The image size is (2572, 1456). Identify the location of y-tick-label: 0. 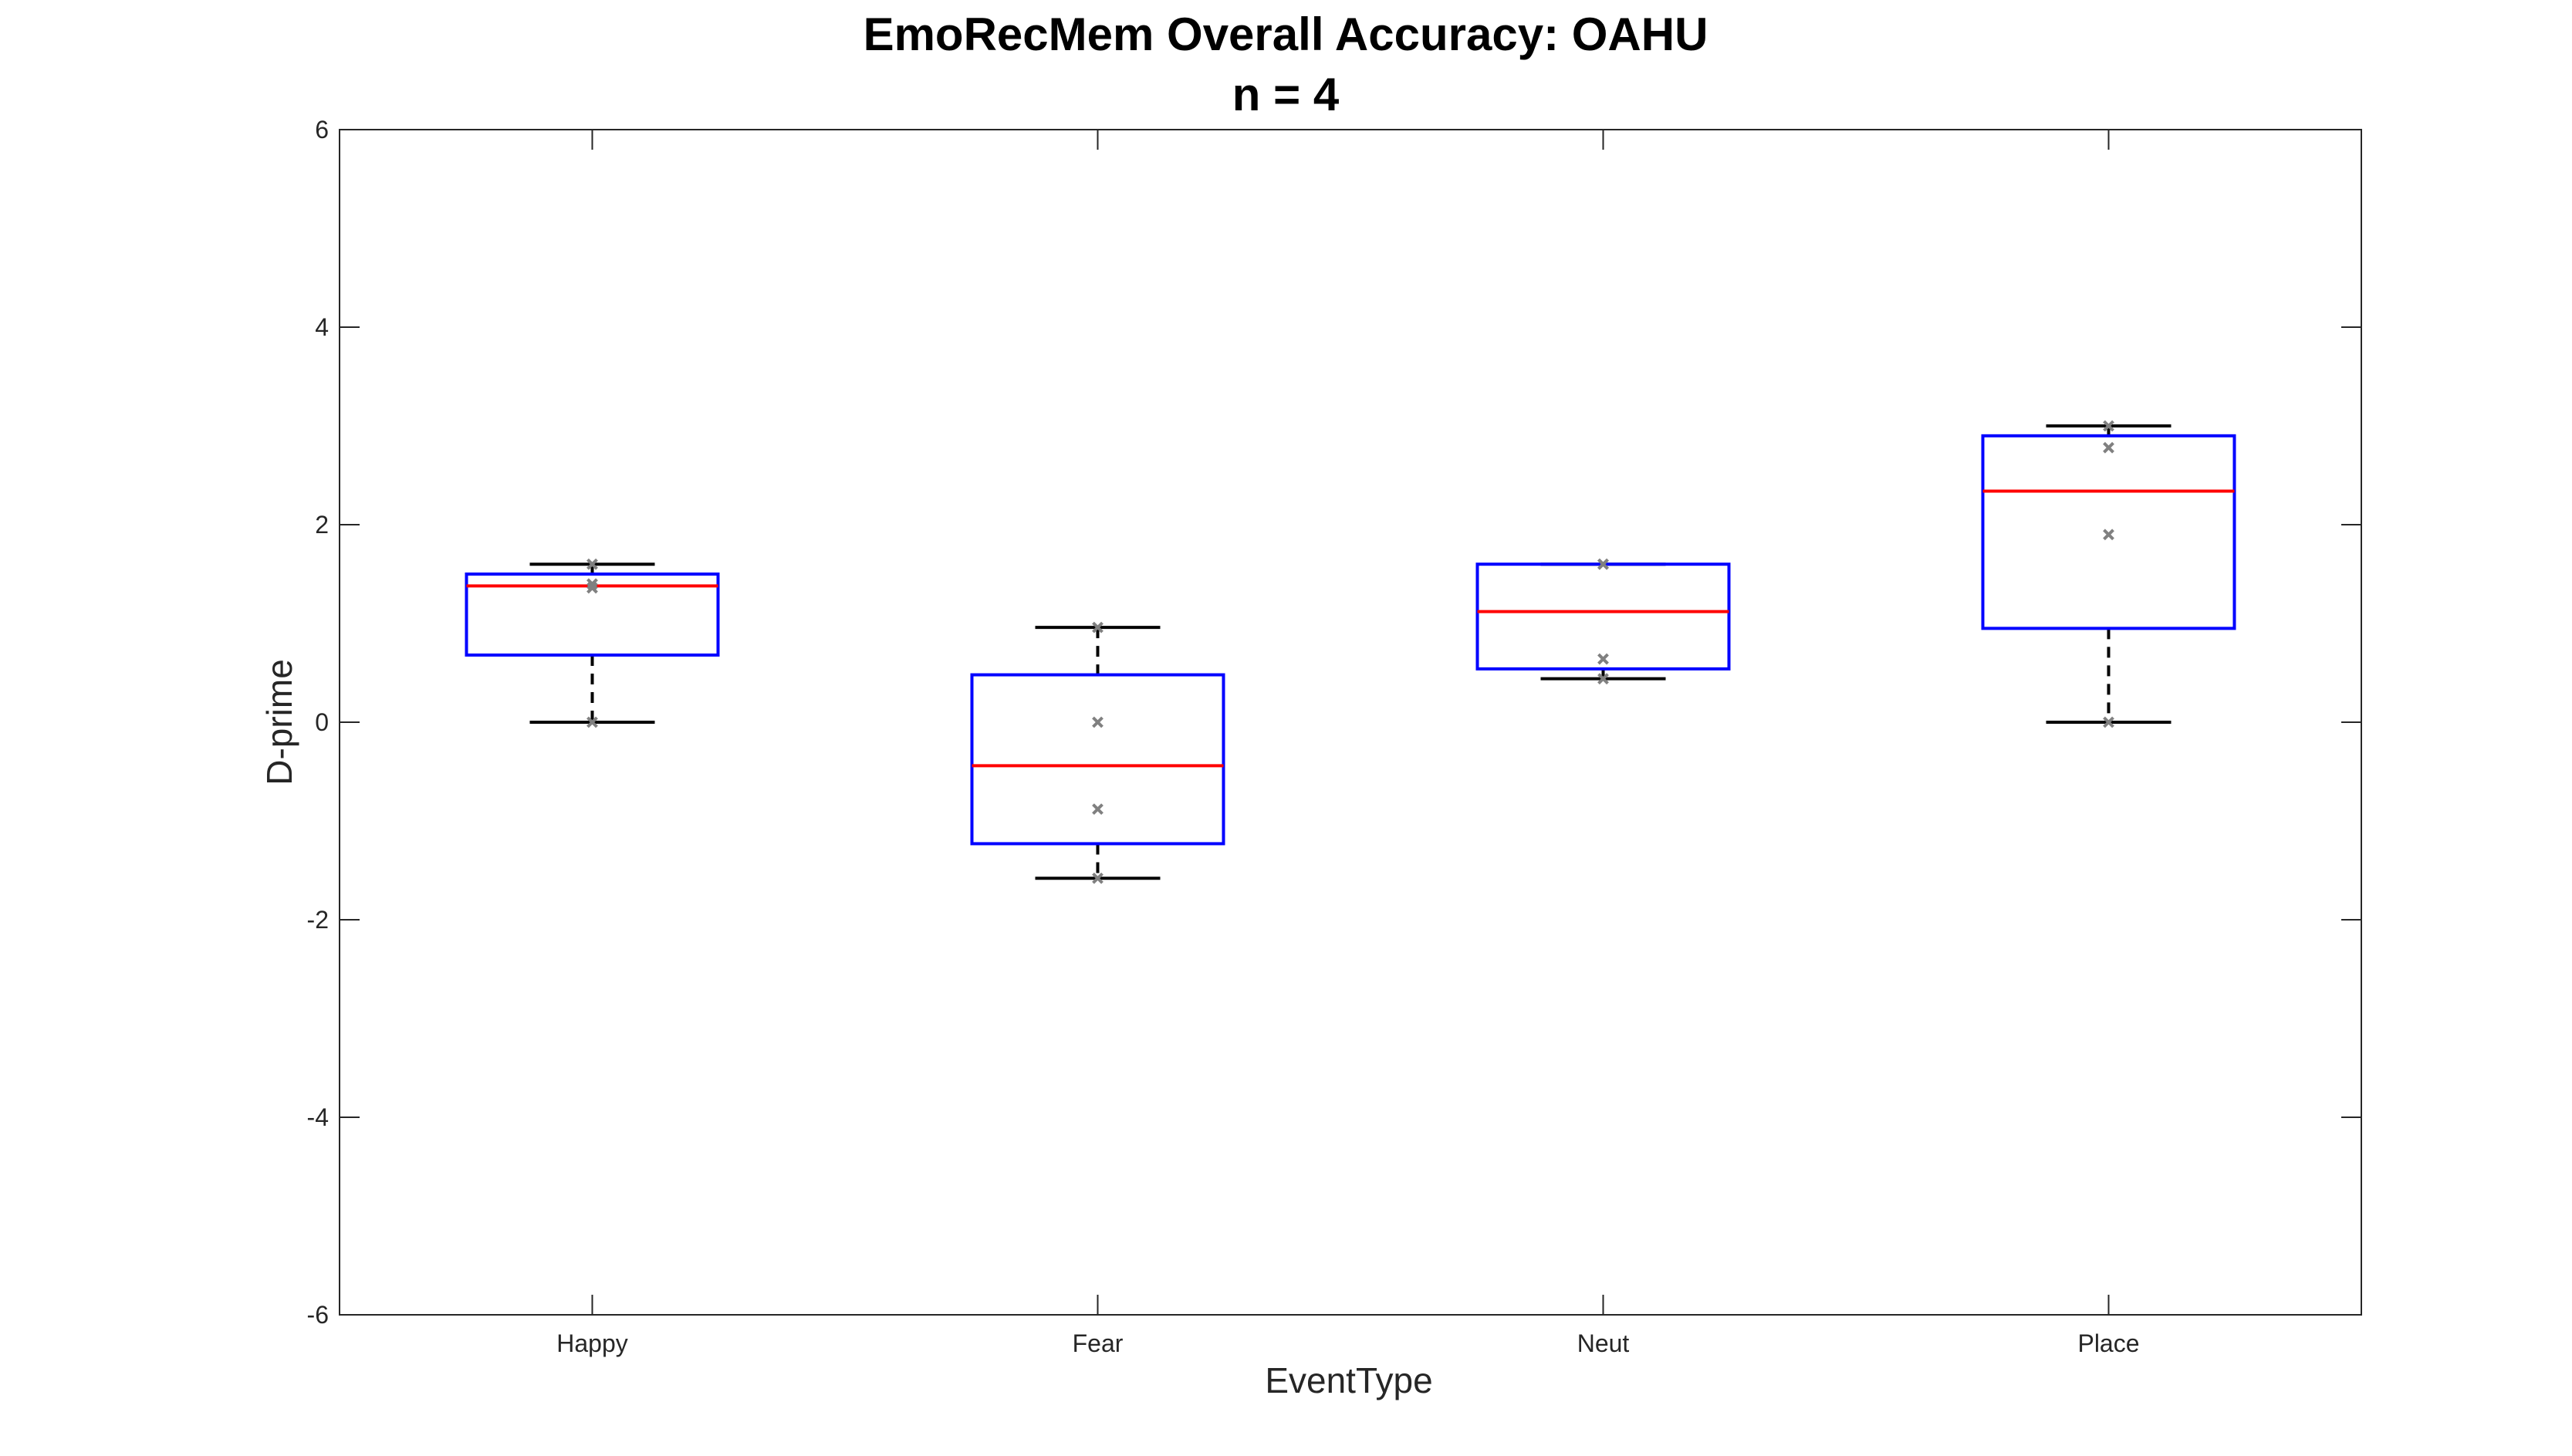
(322, 722).